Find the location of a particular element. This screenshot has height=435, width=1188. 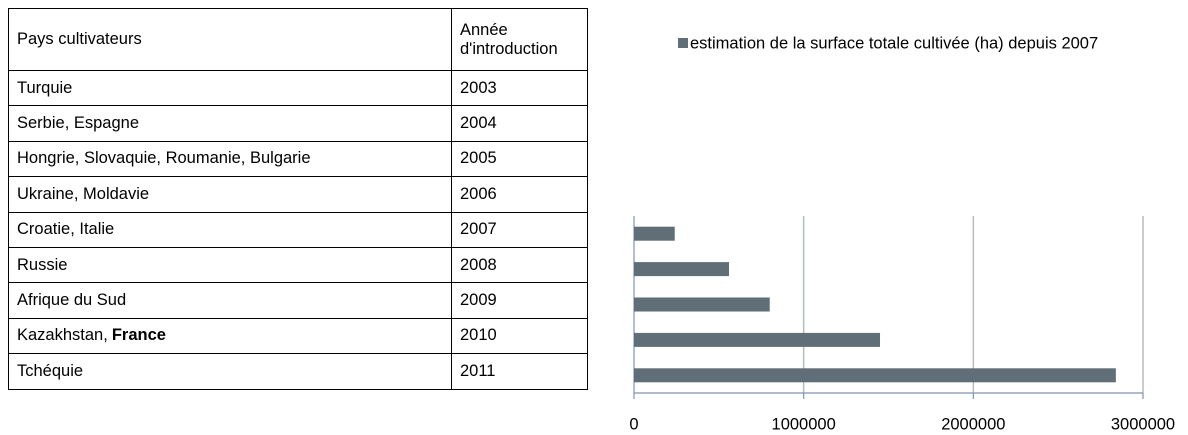

table-cell: Serbie, Espagne is located at coordinates (230, 123).